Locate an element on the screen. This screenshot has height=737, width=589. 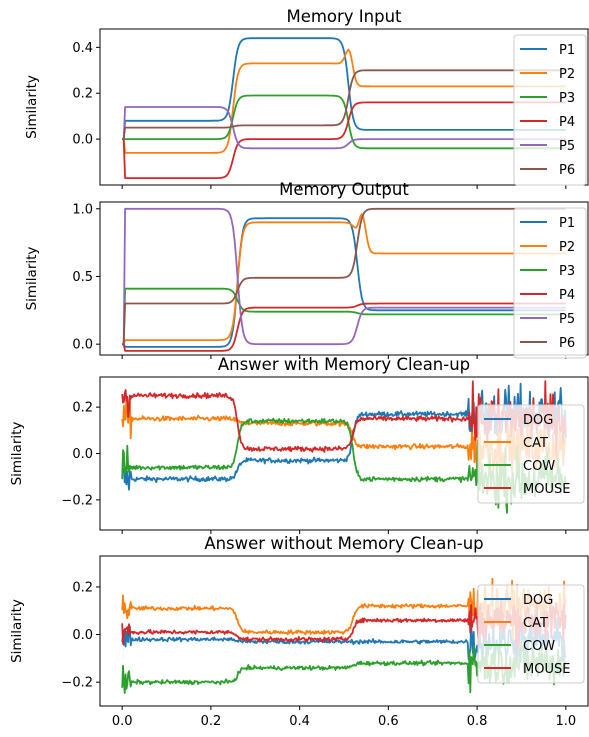
y-tick-label: 1.0 is located at coordinates (82, 209).